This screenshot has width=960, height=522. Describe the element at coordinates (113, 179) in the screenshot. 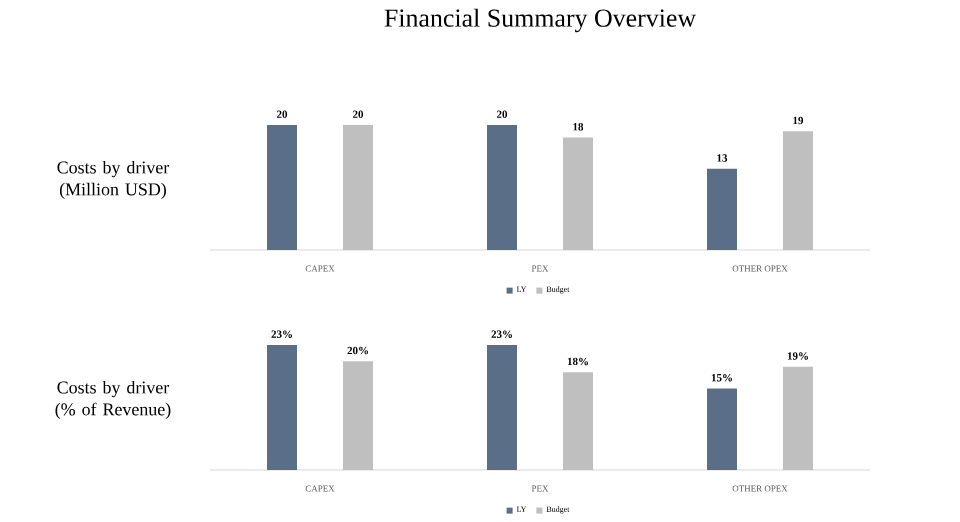

I see `y-axis-title: Costs by driver (Million USD)` at that location.